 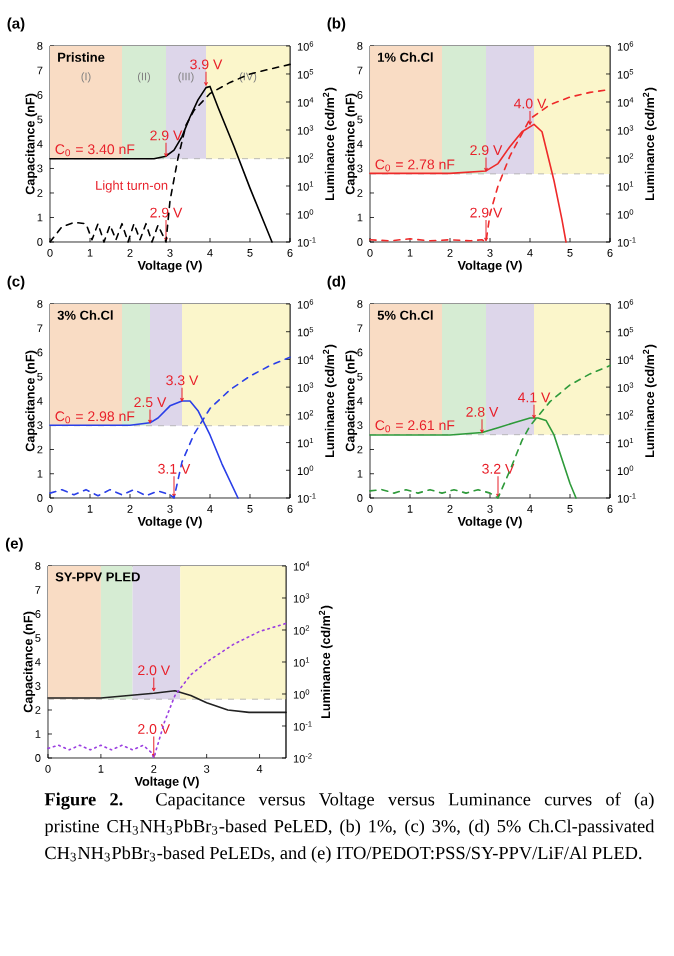 I want to click on chart-title: Figure 2. Capacitance versus Voltage versus Luminance curves of (a) pristine CH$_{3}$NH$_{3}$PbBr$_{3}$-based PeLED, (b) 1%, (c) 3%, (d) 5% Ch.Cl-passivated CH$_{3}$NH$_{3}$PbBr$_{3}$-based PeLEDs, and (e) ITO/PEDOT:PSS/SY-PPV/LiF/Al PLED., so click(x=349, y=827).